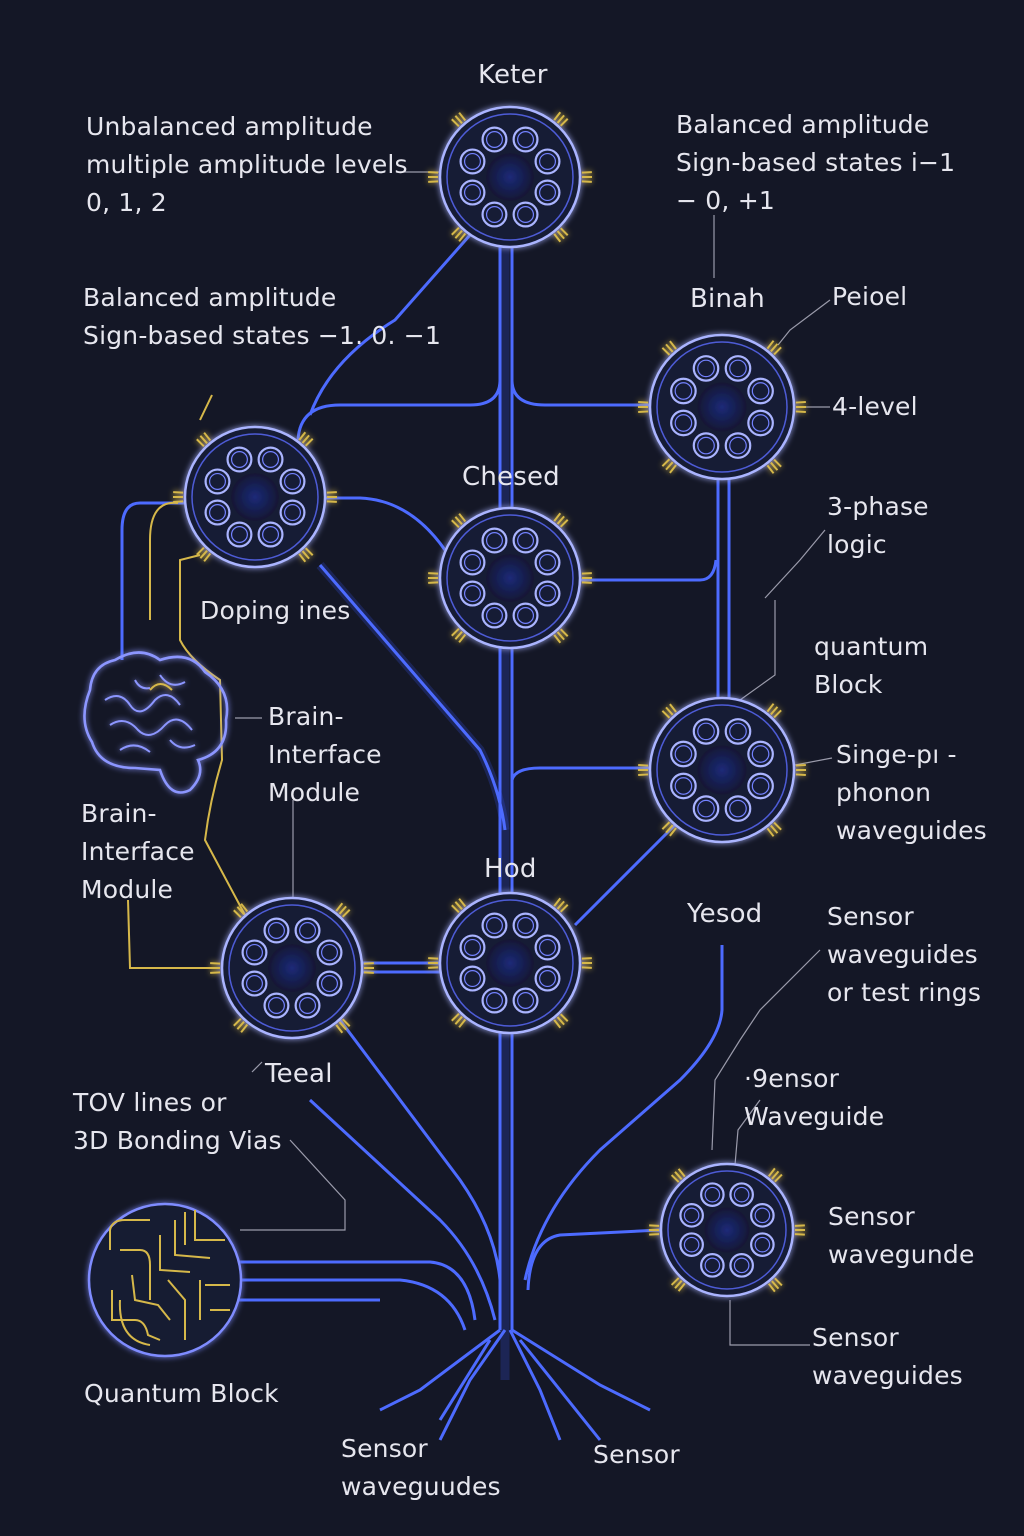 This screenshot has height=1536, width=1024. What do you see at coordinates (814, 1097) in the screenshot?
I see `annotation-sensor-waveguide: ·9ensor Waveguide` at bounding box center [814, 1097].